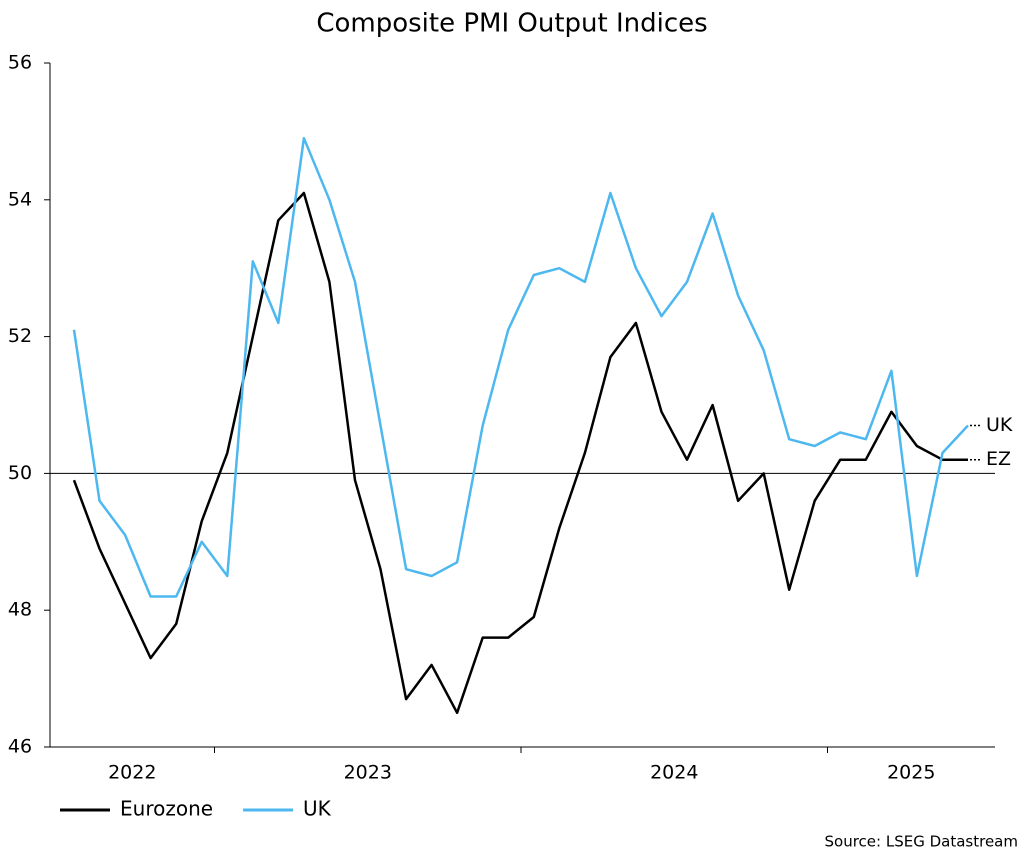 The height and width of the screenshot is (857, 1024). Describe the element at coordinates (921, 842) in the screenshot. I see `source-note: Source: LSEG Datastream` at that location.